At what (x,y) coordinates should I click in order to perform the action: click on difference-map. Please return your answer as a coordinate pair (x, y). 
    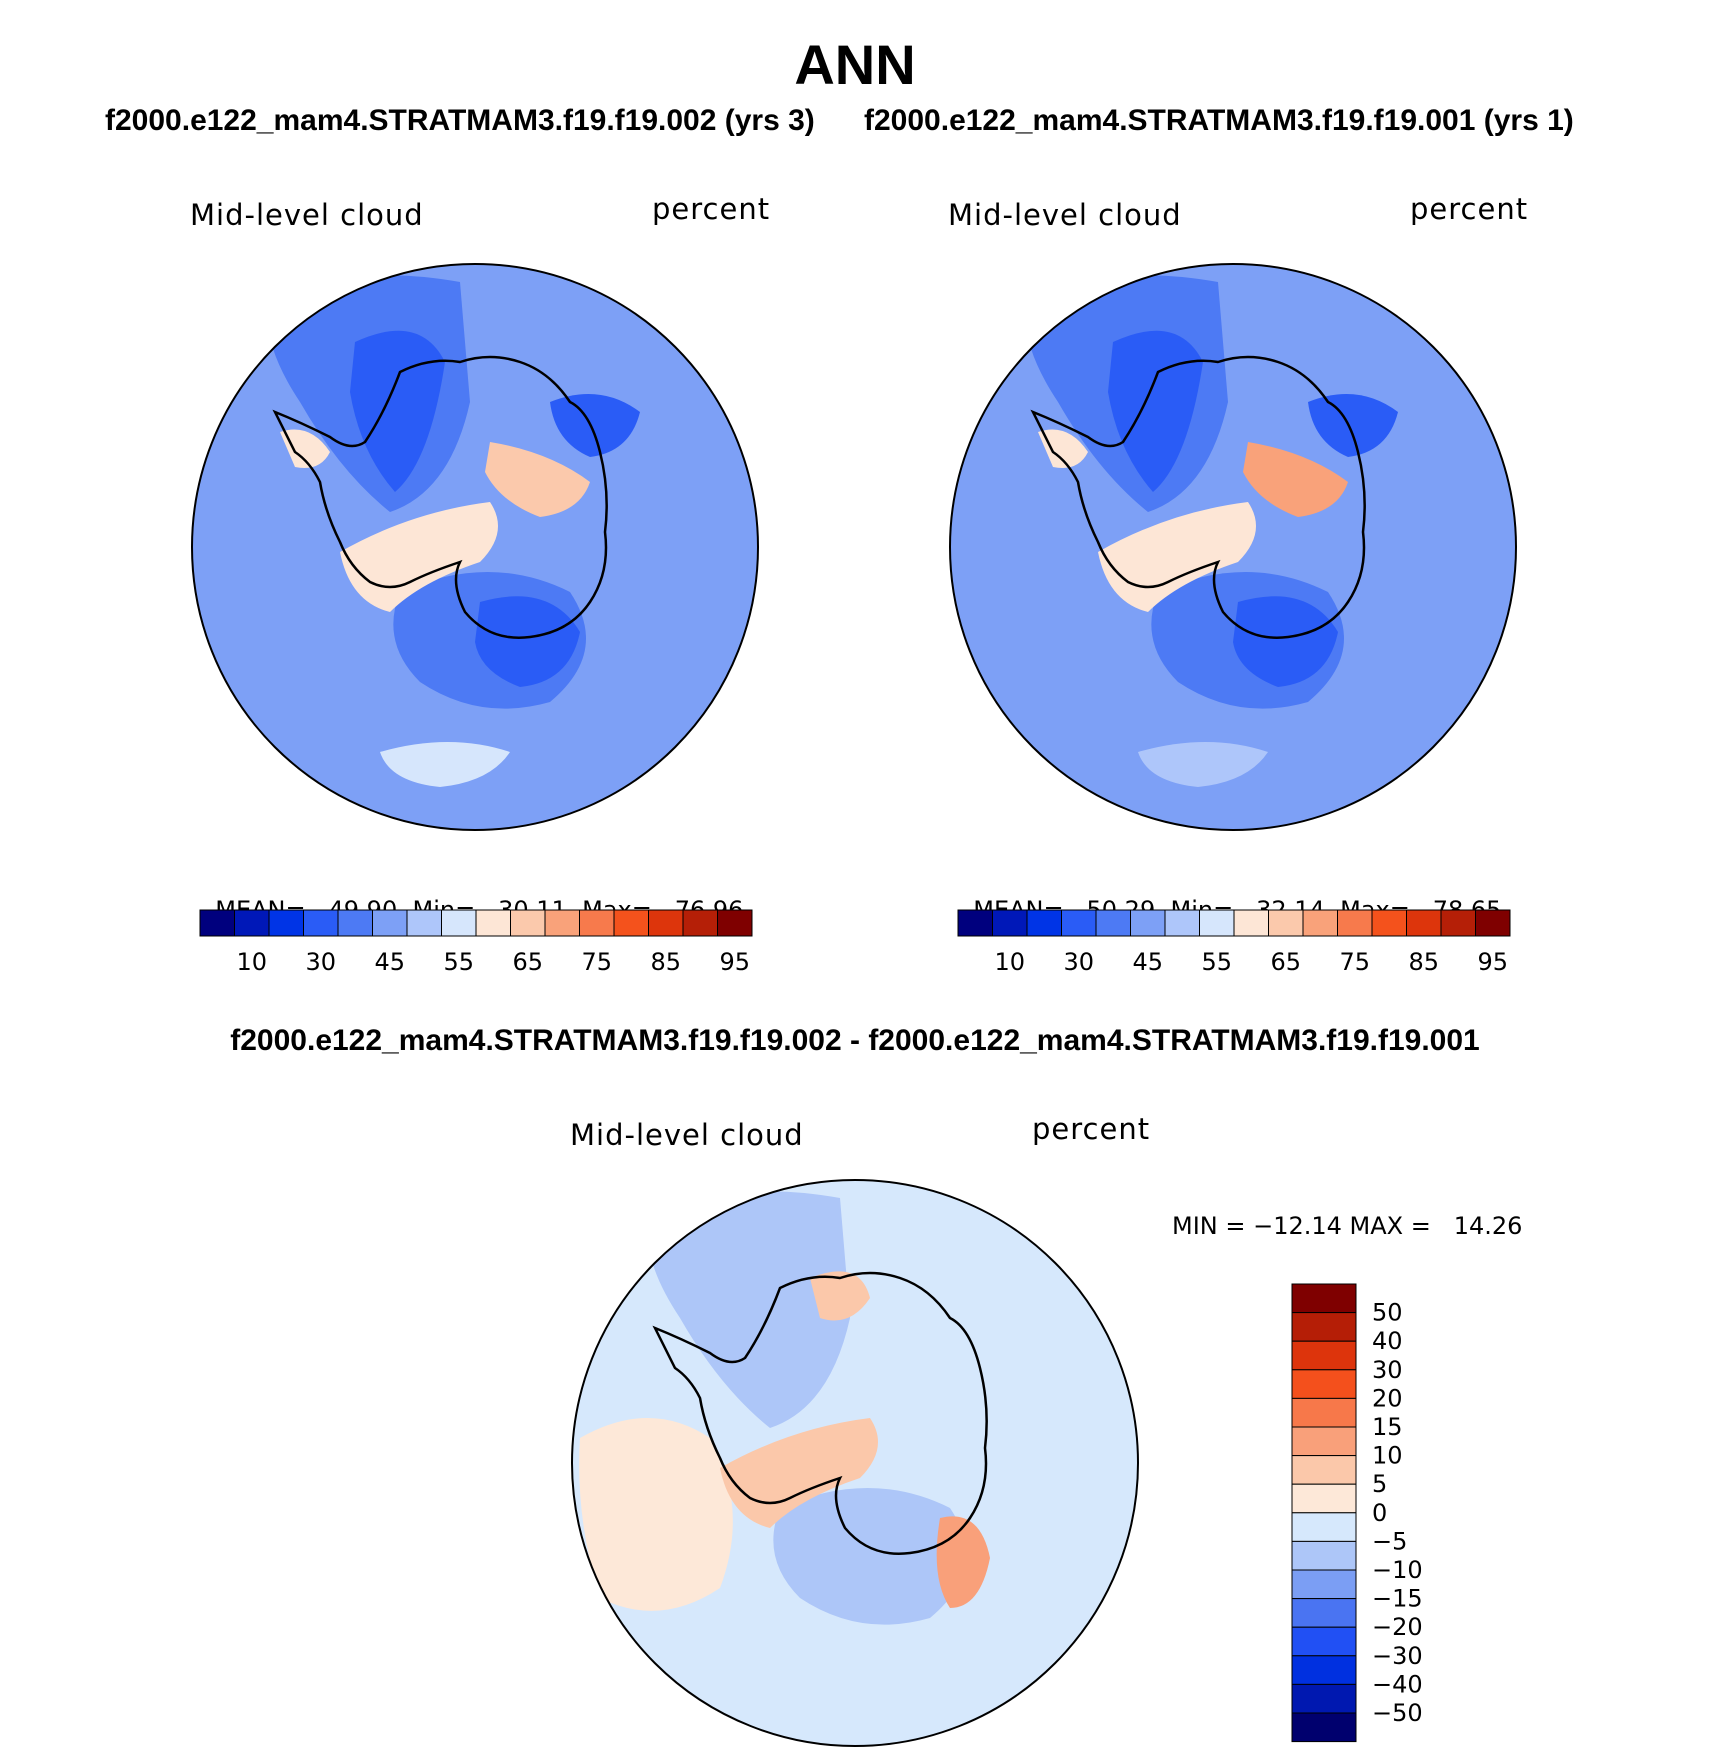
    Looking at the image, I should click on (855, 1463).